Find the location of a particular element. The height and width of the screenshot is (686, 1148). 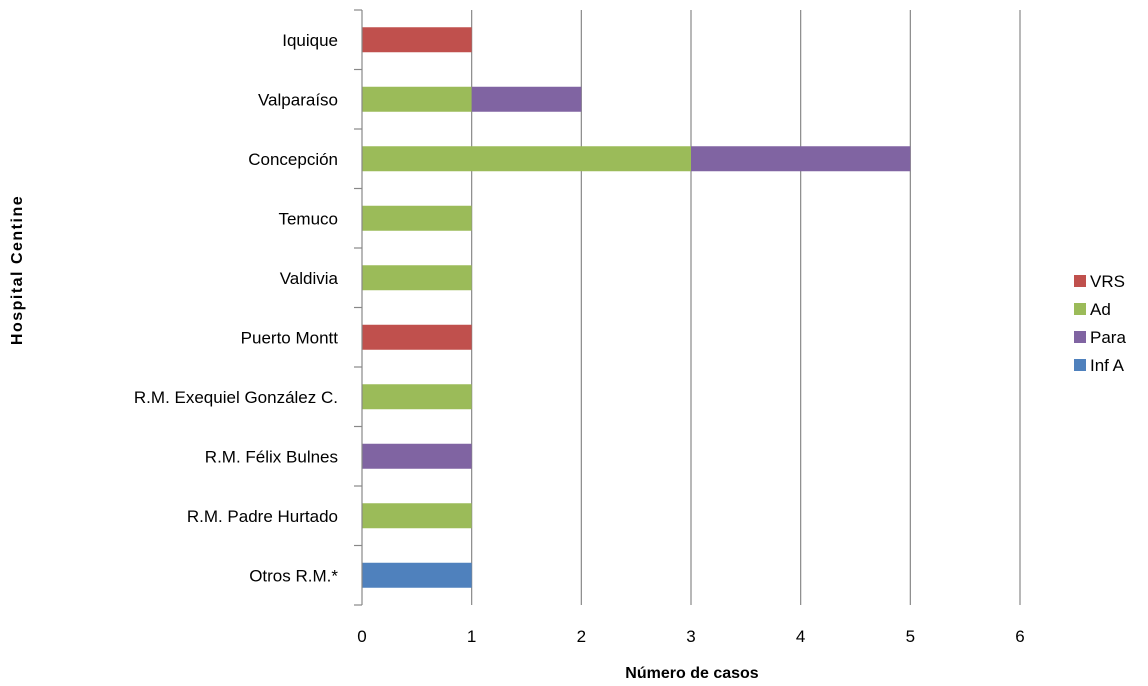

y-axis-title: Hospital Centine is located at coordinates (17, 270).